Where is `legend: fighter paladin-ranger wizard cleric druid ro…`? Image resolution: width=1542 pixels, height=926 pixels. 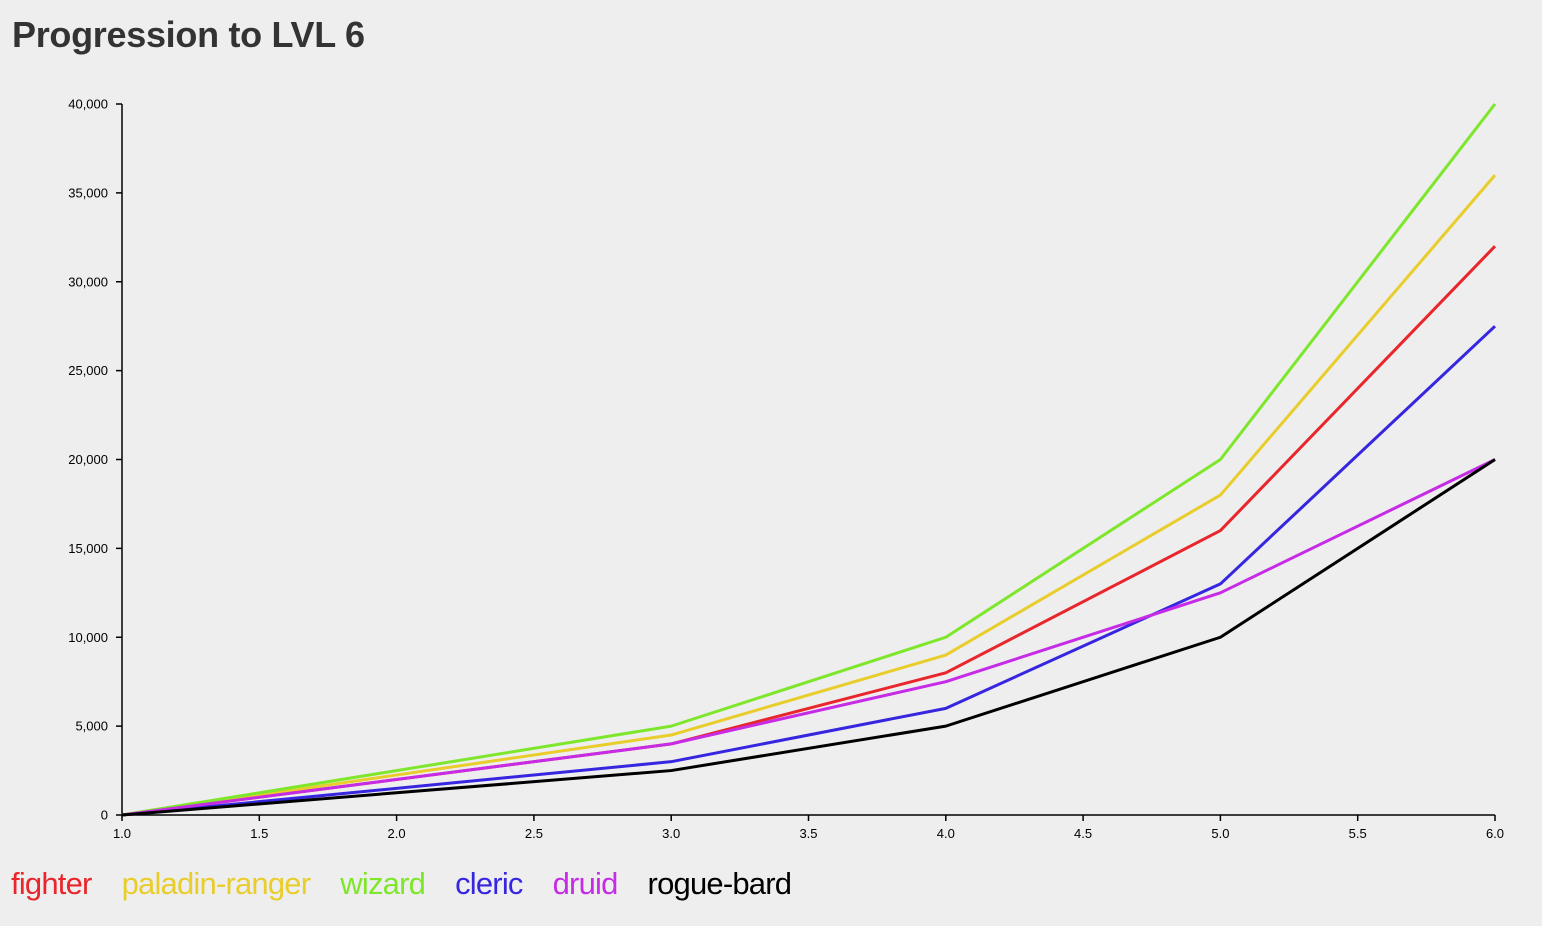
legend: fighter paladin-ranger wizard cleric druid ro… is located at coordinates (401, 883).